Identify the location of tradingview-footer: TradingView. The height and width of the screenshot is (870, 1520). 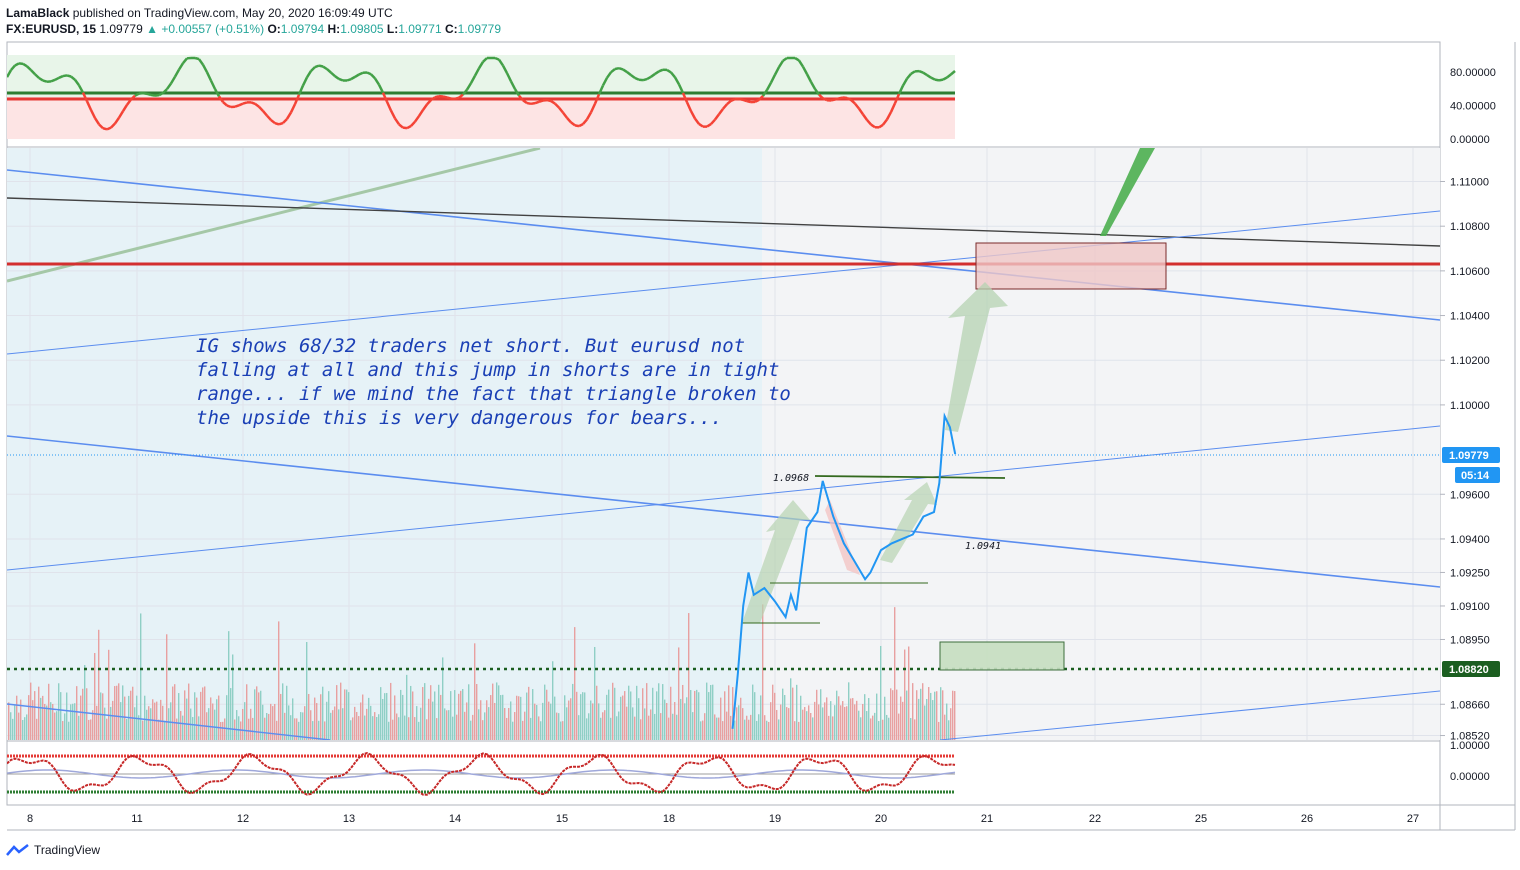
(53, 850).